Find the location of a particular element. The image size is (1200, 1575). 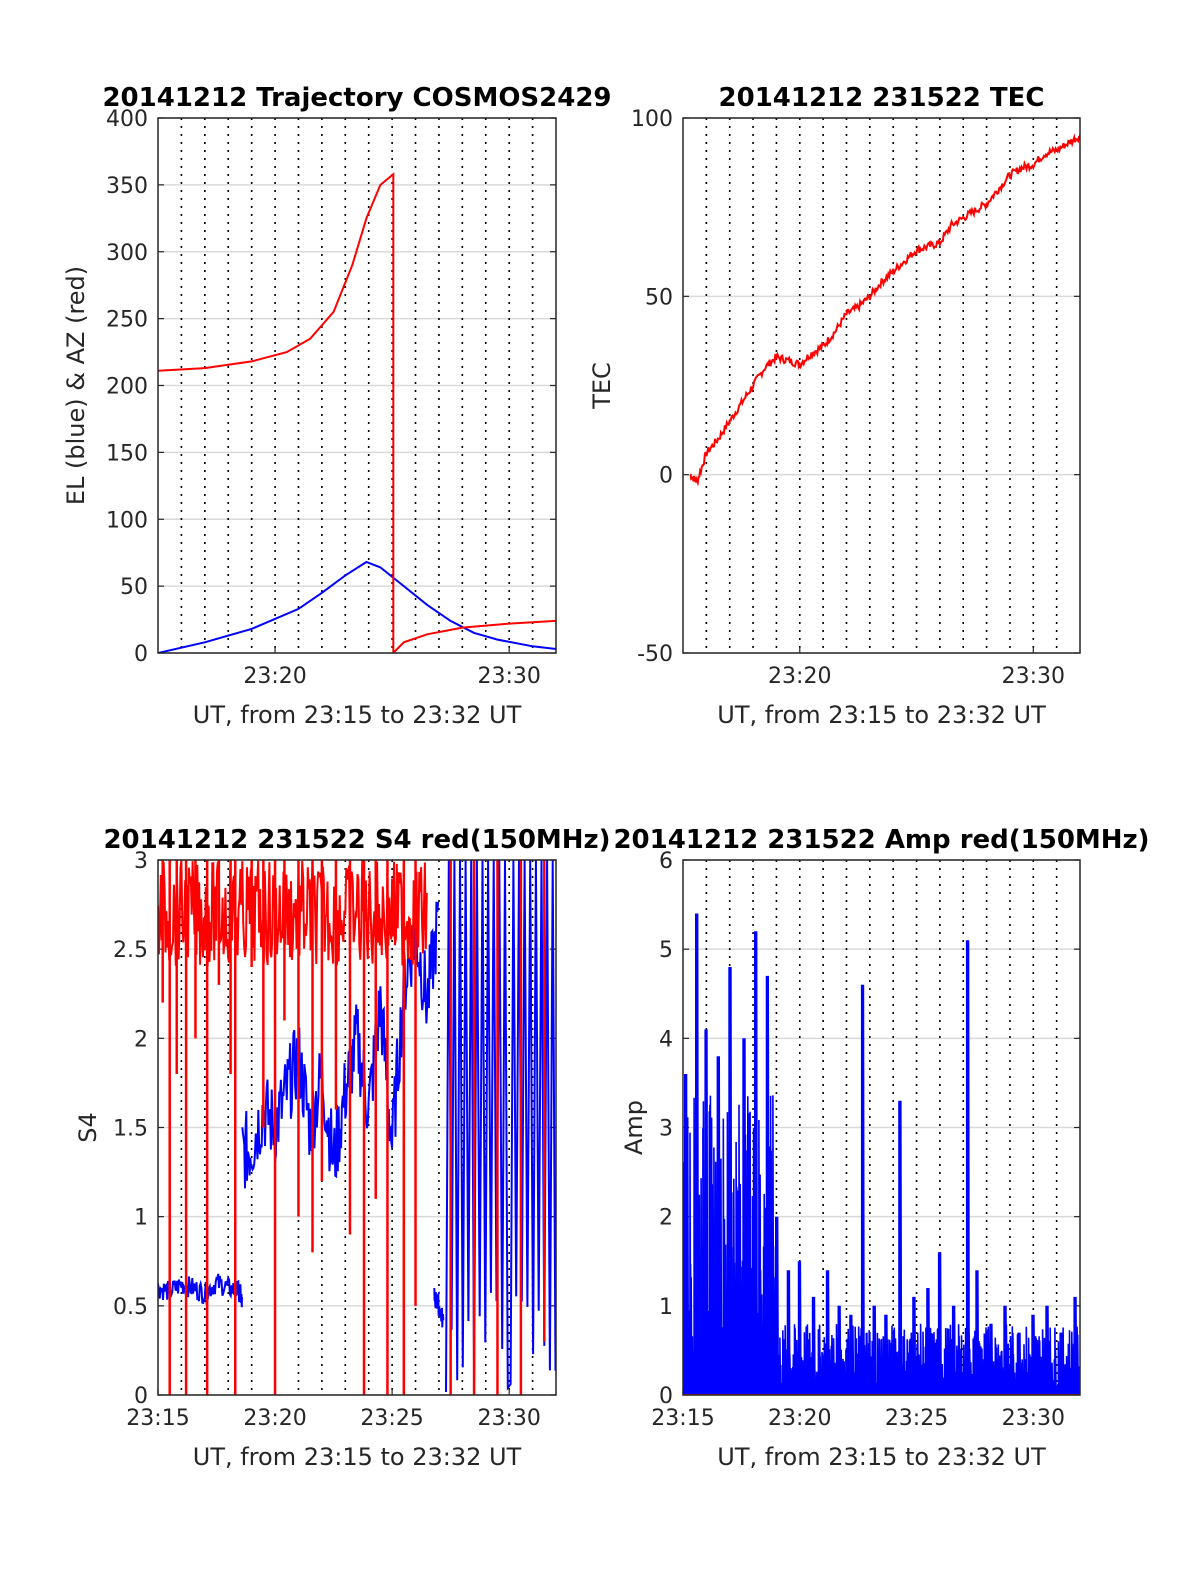

trajectory-plot-area is located at coordinates (357, 412).